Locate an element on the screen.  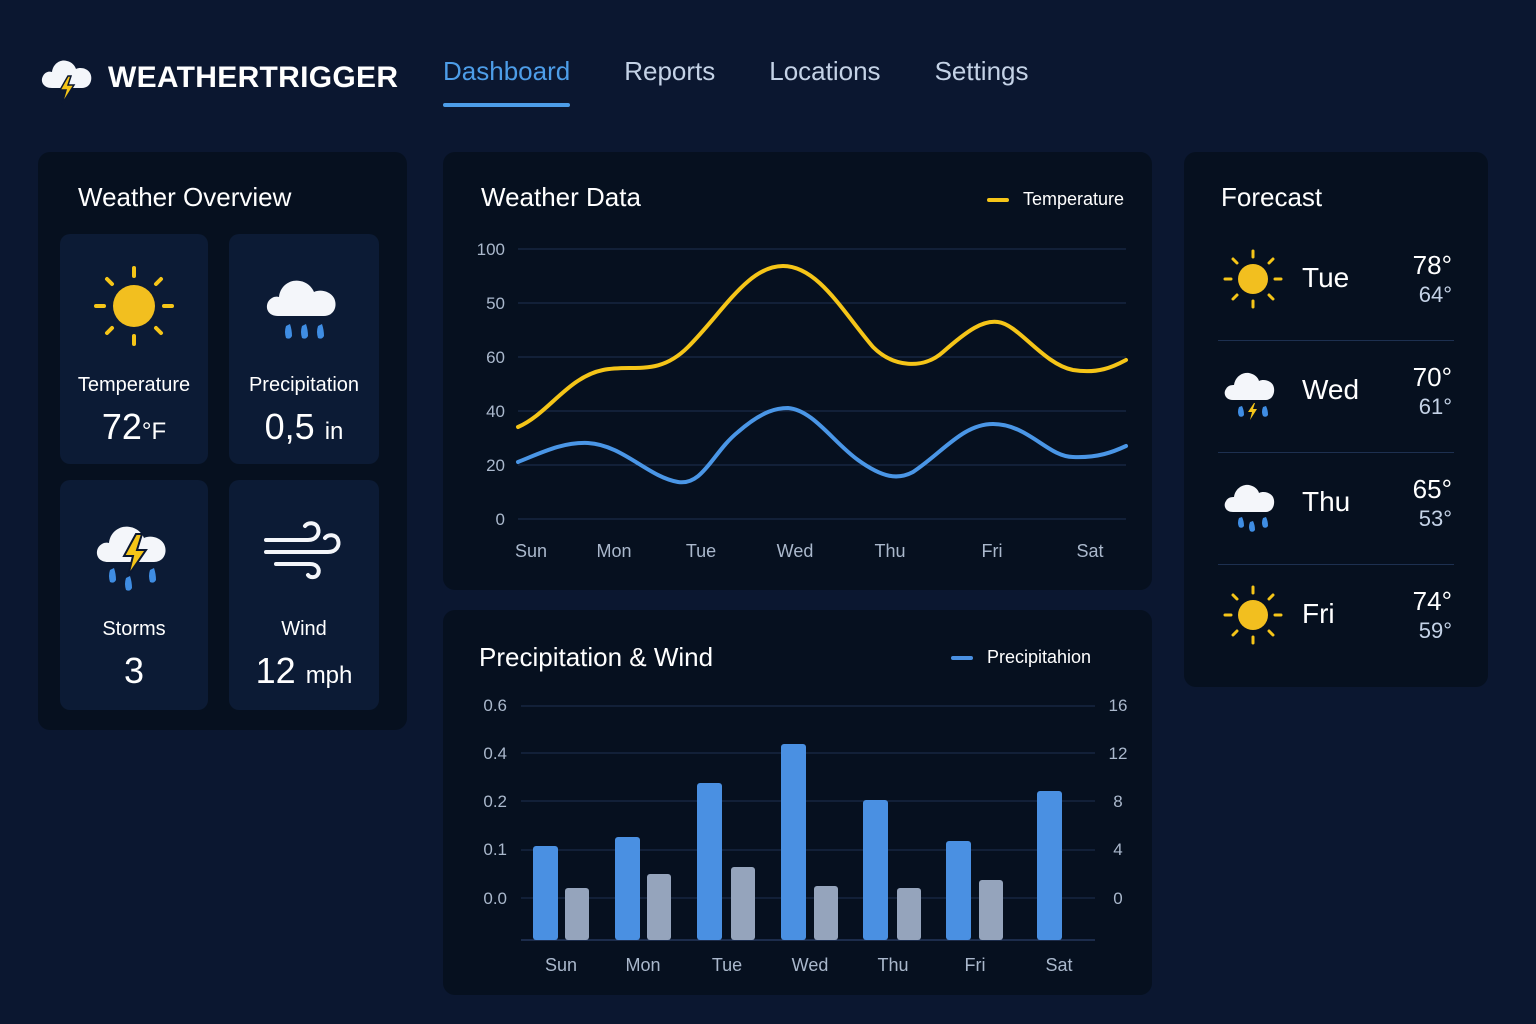
forecast-high: 78° is located at coordinates (1432, 265).